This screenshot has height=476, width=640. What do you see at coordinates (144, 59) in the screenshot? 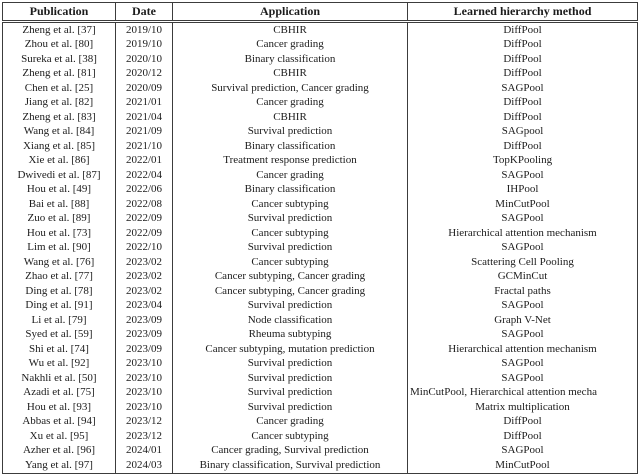
I see `date-cell: 2020/10` at bounding box center [144, 59].